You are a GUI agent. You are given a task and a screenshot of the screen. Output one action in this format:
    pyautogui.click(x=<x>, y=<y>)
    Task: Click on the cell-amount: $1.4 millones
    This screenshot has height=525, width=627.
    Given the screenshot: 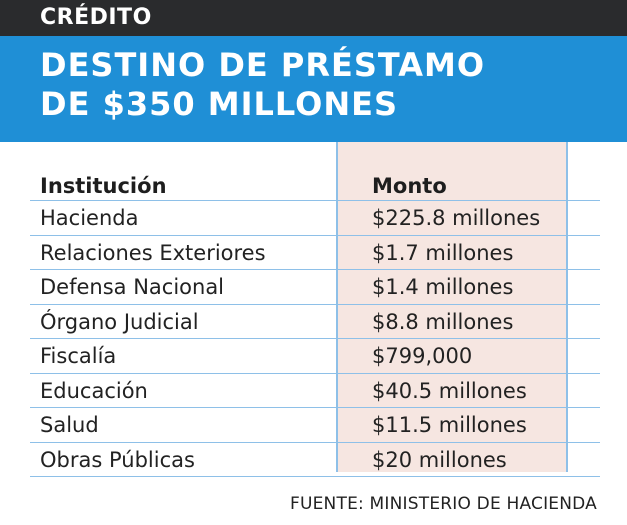 What is the action you would take?
    pyautogui.click(x=443, y=287)
    